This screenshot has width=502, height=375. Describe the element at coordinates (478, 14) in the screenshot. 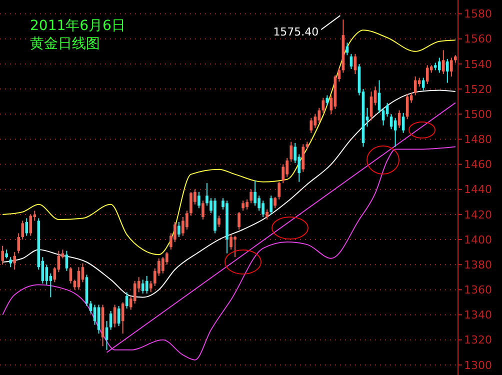

I see `y-tick-label: 1580` at that location.